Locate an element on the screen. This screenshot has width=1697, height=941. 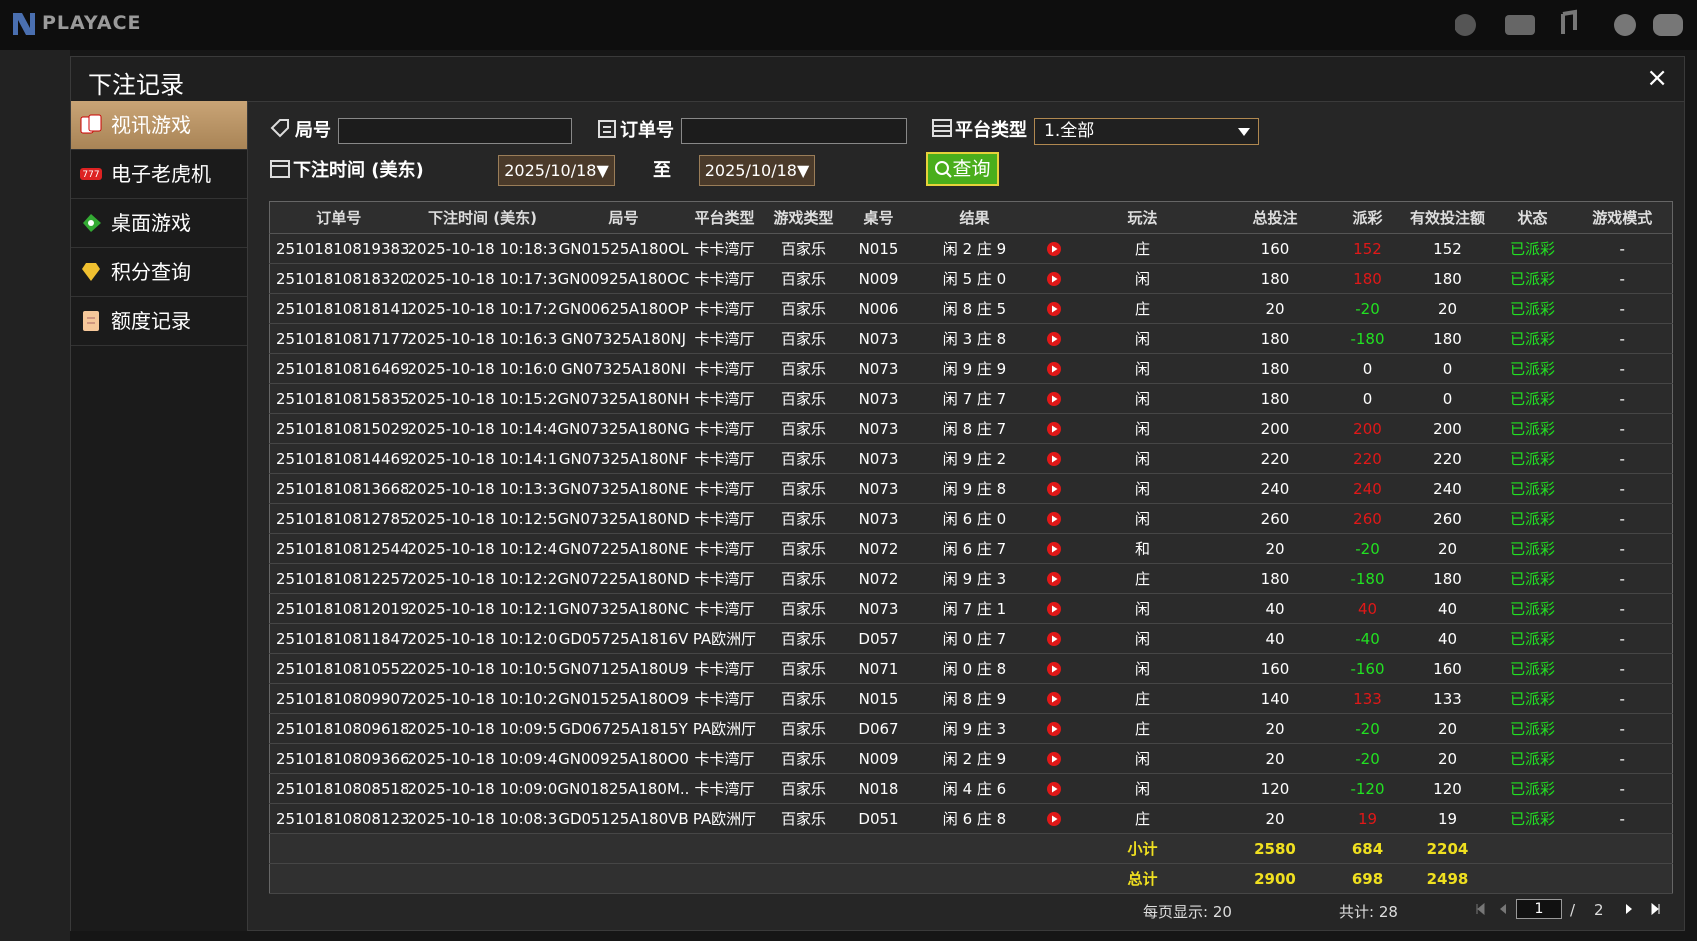
cell: 2025-10-18 10:12:22 is located at coordinates (482, 578).